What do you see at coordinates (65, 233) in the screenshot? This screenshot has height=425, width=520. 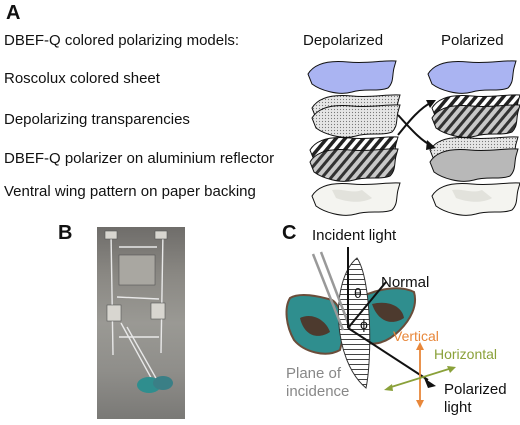 I see `panel-b-letter: B` at bounding box center [65, 233].